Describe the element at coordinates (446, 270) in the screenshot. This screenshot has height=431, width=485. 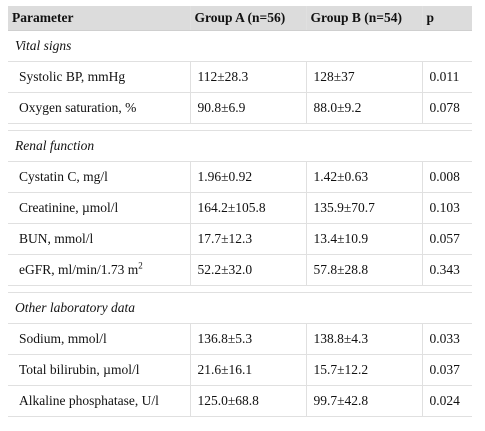
I see `cell-p: 0.343` at that location.